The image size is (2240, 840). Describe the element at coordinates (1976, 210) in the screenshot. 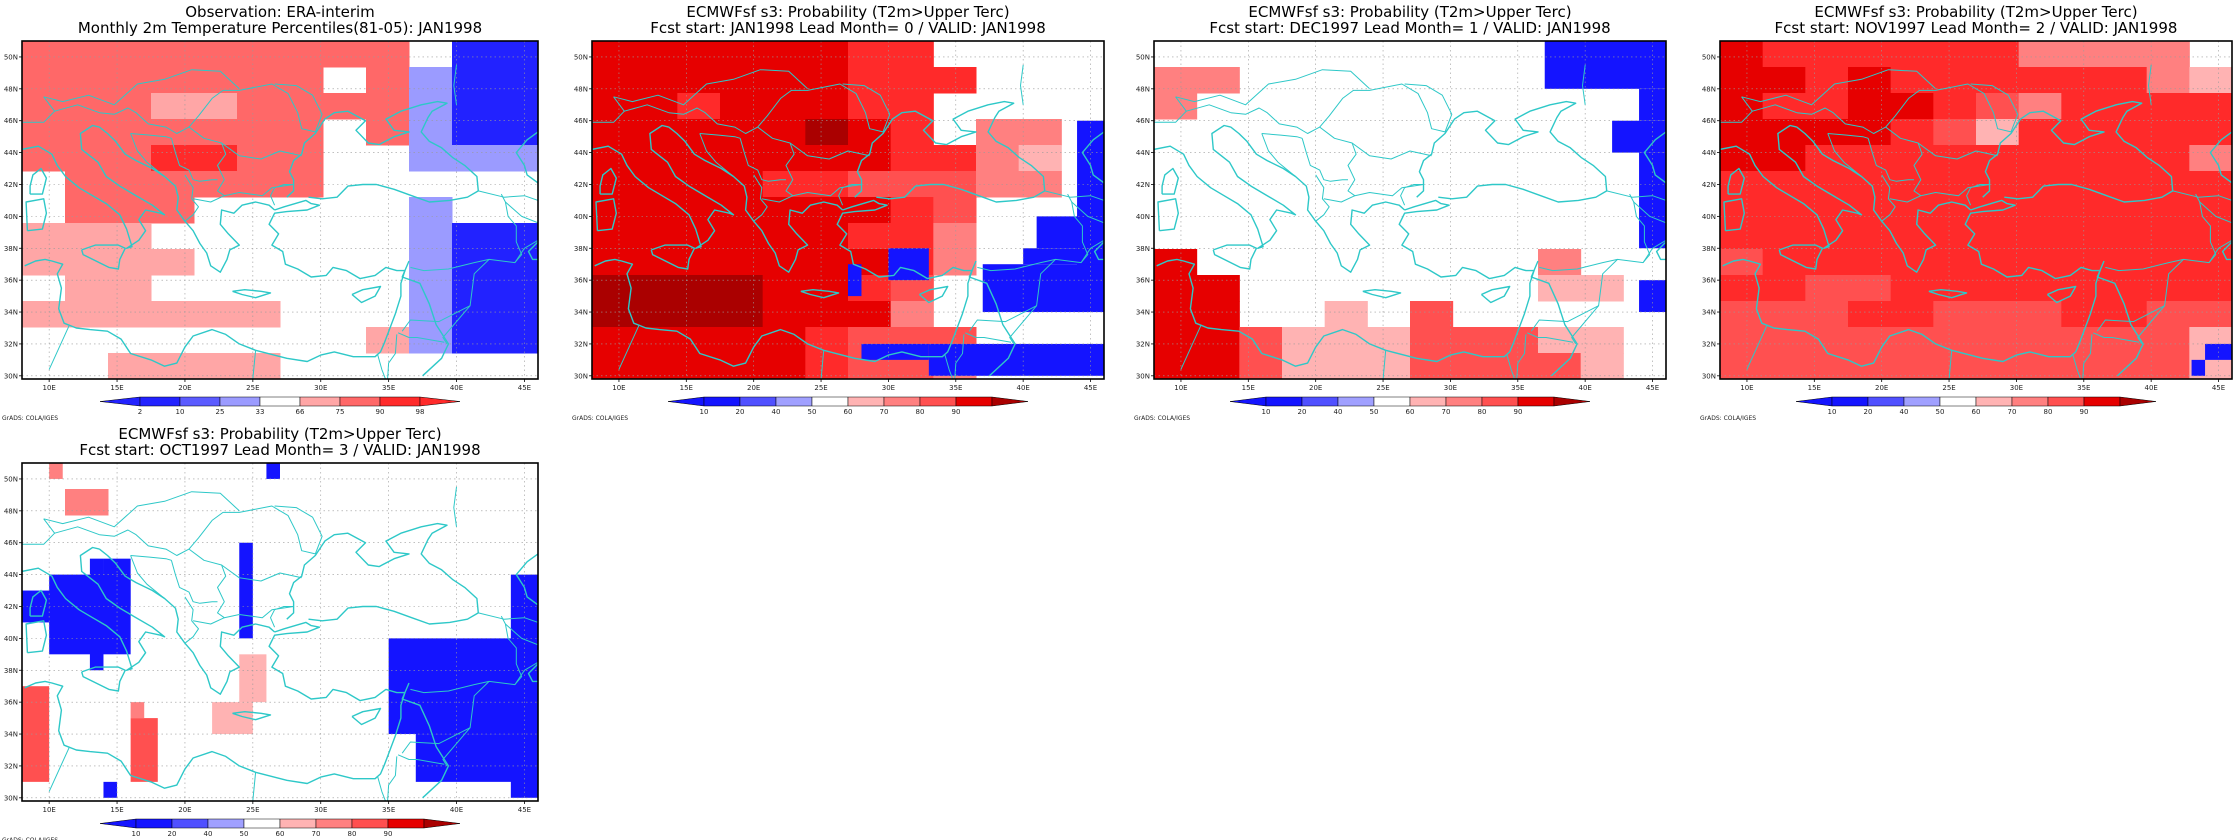

I see `map-frame` at that location.